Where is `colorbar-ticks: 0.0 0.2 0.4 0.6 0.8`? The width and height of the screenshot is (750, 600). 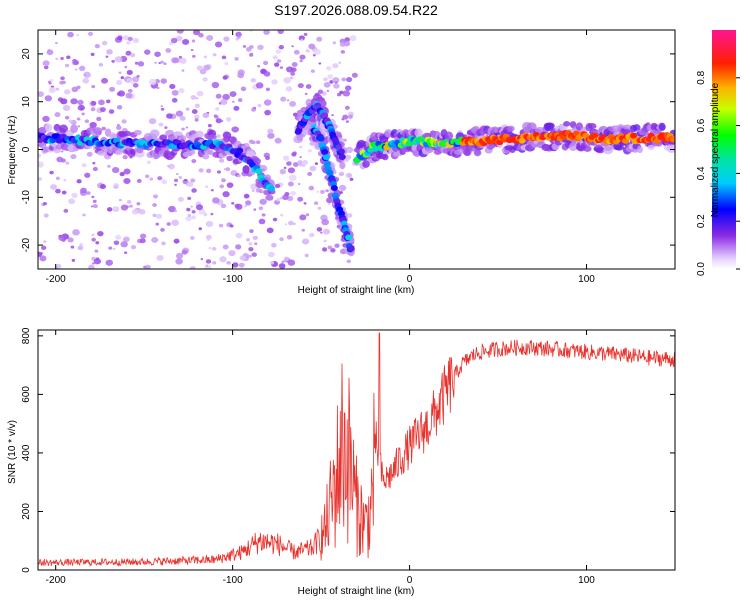
colorbar-ticks: 0.0 0.2 0.4 0.6 0.8 is located at coordinates (718, 173).